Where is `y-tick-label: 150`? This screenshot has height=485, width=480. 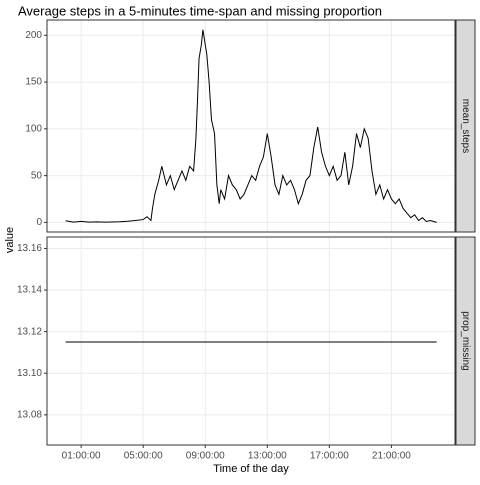
y-tick-label: 150 is located at coordinates (33, 82).